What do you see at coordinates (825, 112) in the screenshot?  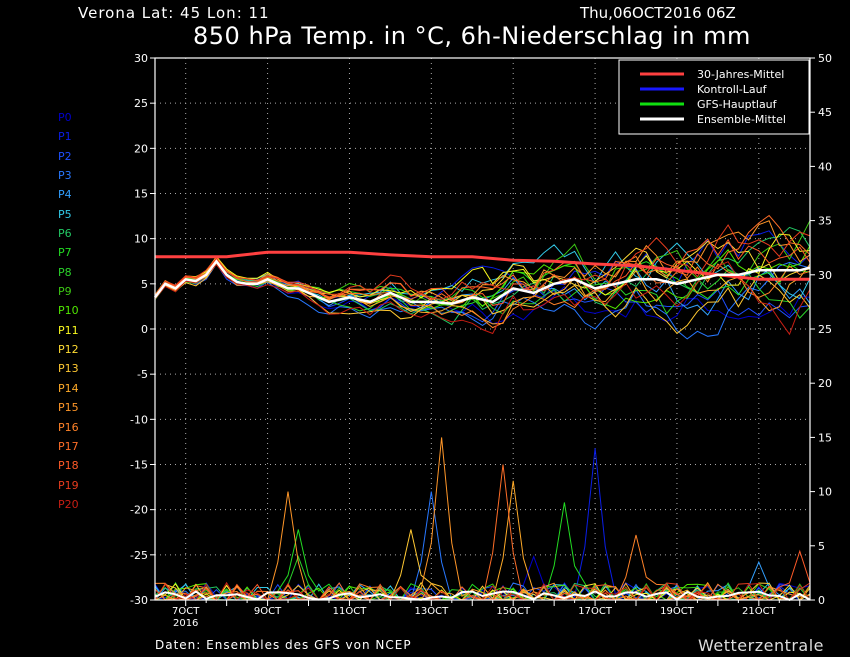 I see `y-right-tick-label: 45` at bounding box center [825, 112].